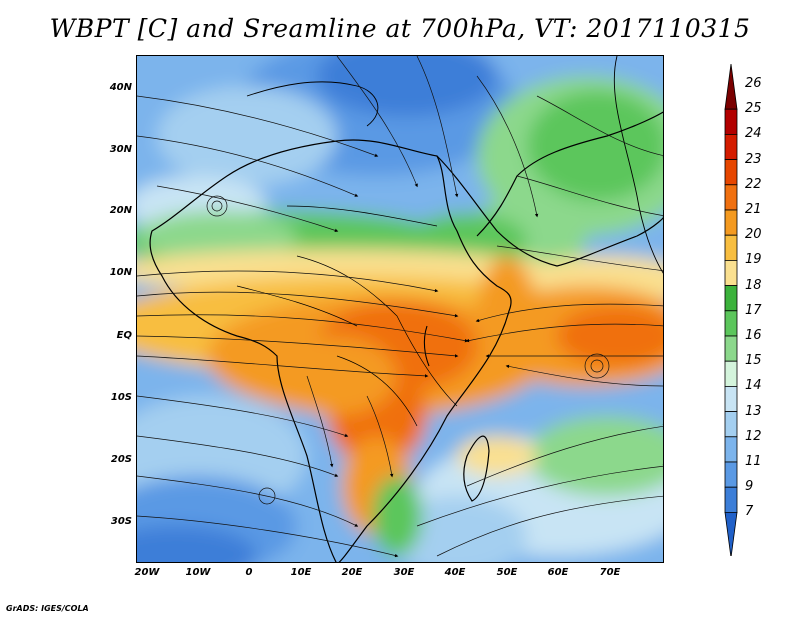  Describe the element at coordinates (120, 87) in the screenshot. I see `lat-label-40n: 40N` at that location.